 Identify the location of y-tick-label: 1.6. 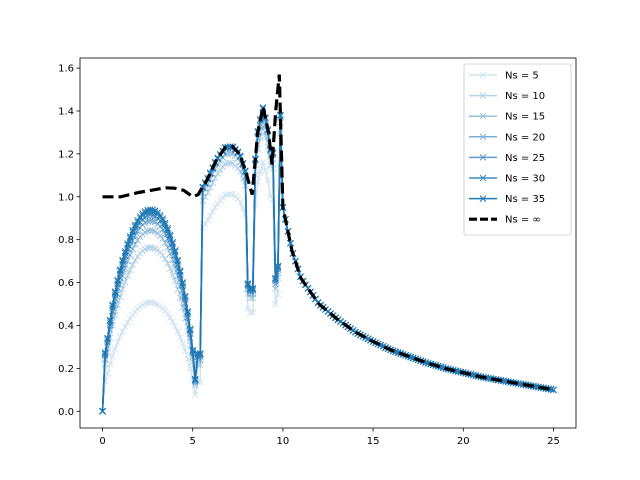
(66, 69).